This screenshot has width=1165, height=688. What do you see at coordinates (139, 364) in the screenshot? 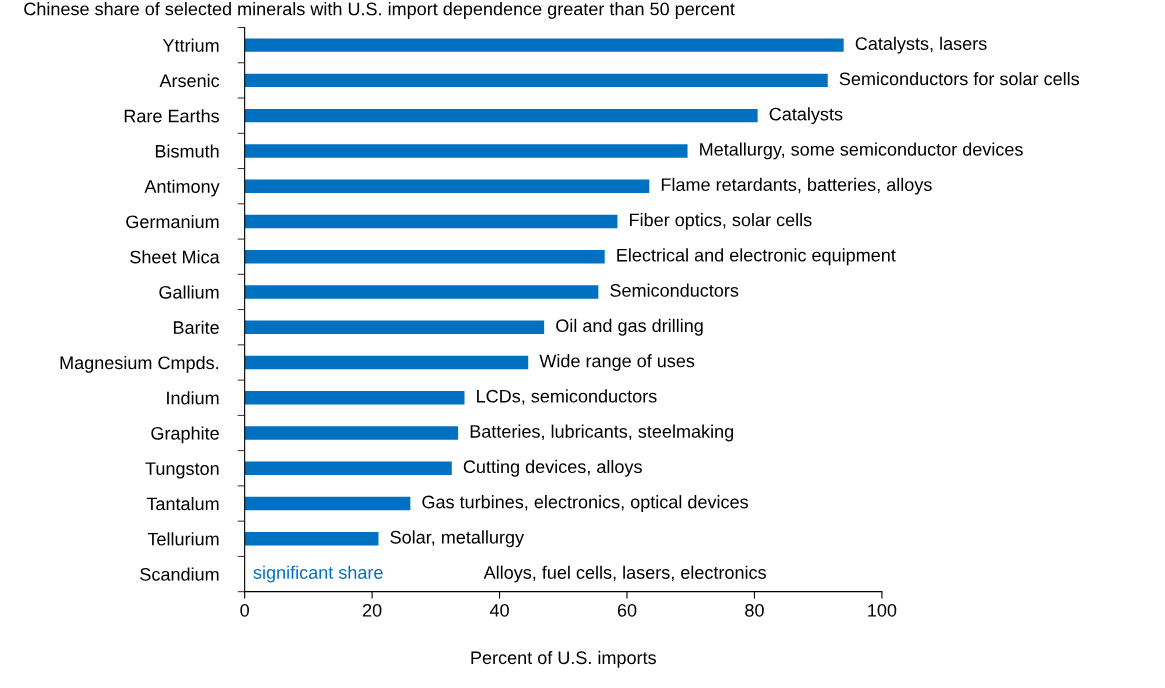
I see `y-tick-label: Magnesium Cmpds.` at bounding box center [139, 364].